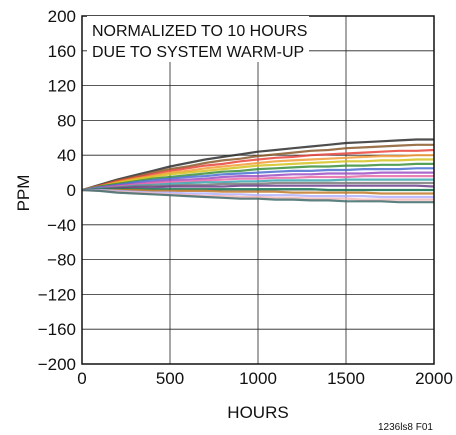 Image resolution: width=456 pixels, height=435 pixels. Describe the element at coordinates (71, 190) in the screenshot. I see `y-tick-label: 0` at that location.